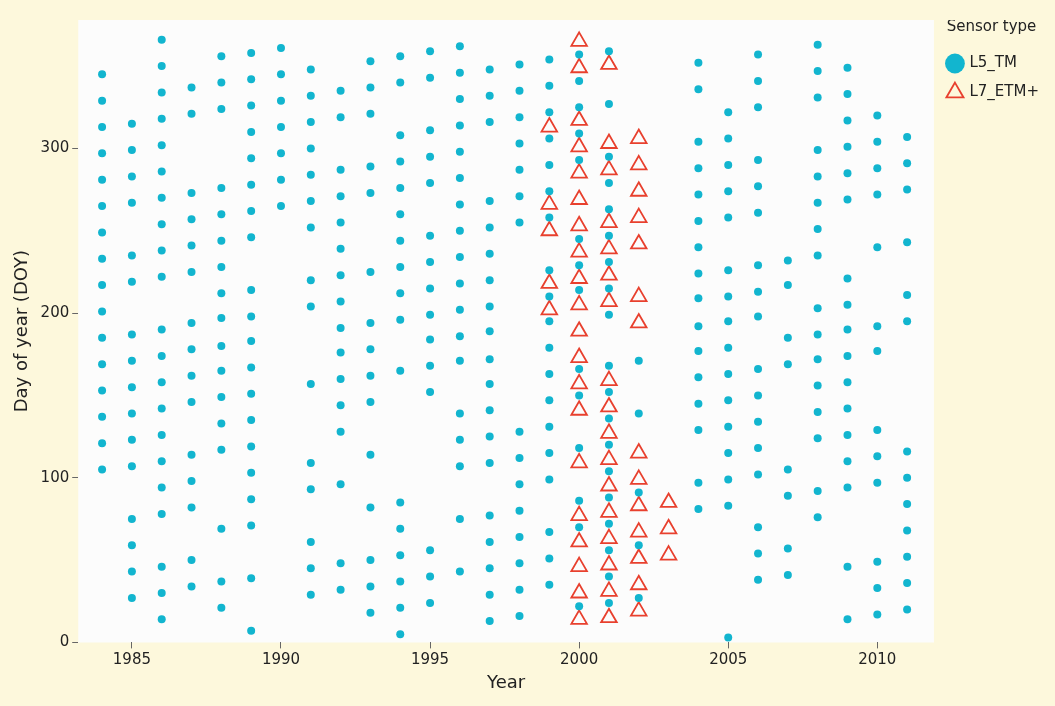 Image resolution: width=1055 pixels, height=706 pixels. Describe the element at coordinates (993, 63) in the screenshot. I see `legend-label: L5_TM` at that location.